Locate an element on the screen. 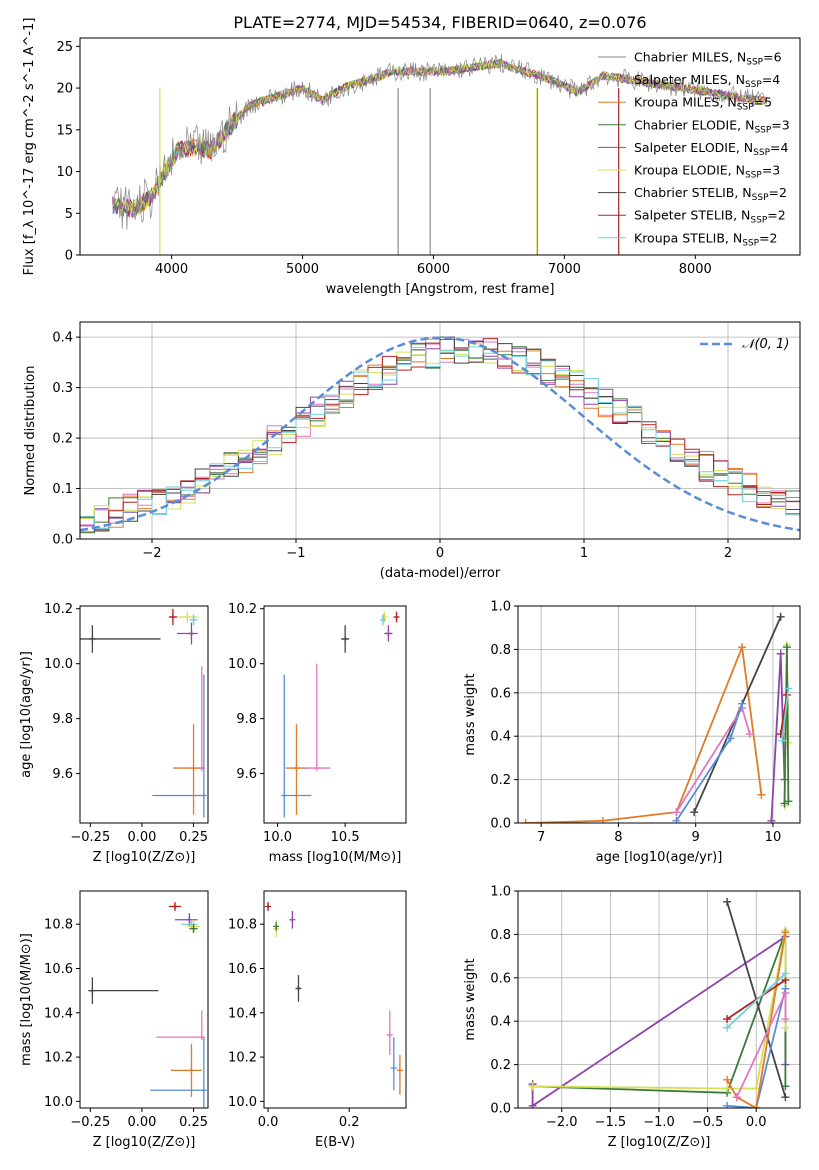 The image size is (819, 1170). axes-frame is located at coordinates (144, 714).